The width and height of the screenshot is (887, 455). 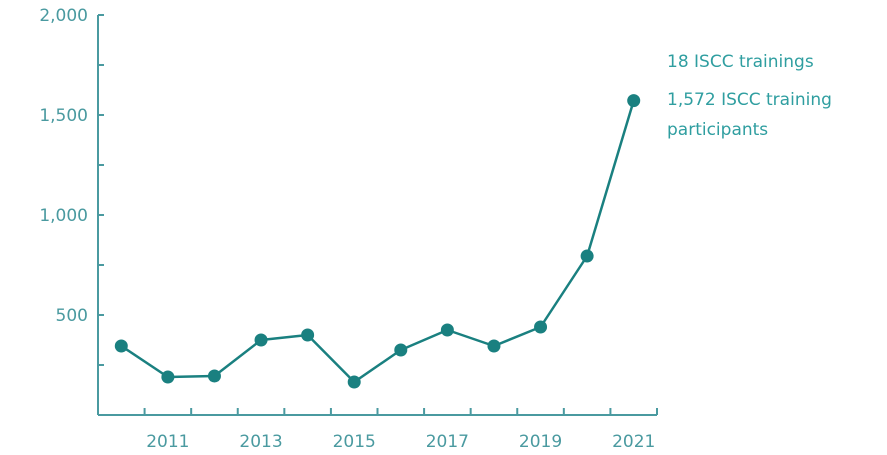 What do you see at coordinates (717, 130) in the screenshot?
I see `annotation-participants-line2: participants` at bounding box center [717, 130].